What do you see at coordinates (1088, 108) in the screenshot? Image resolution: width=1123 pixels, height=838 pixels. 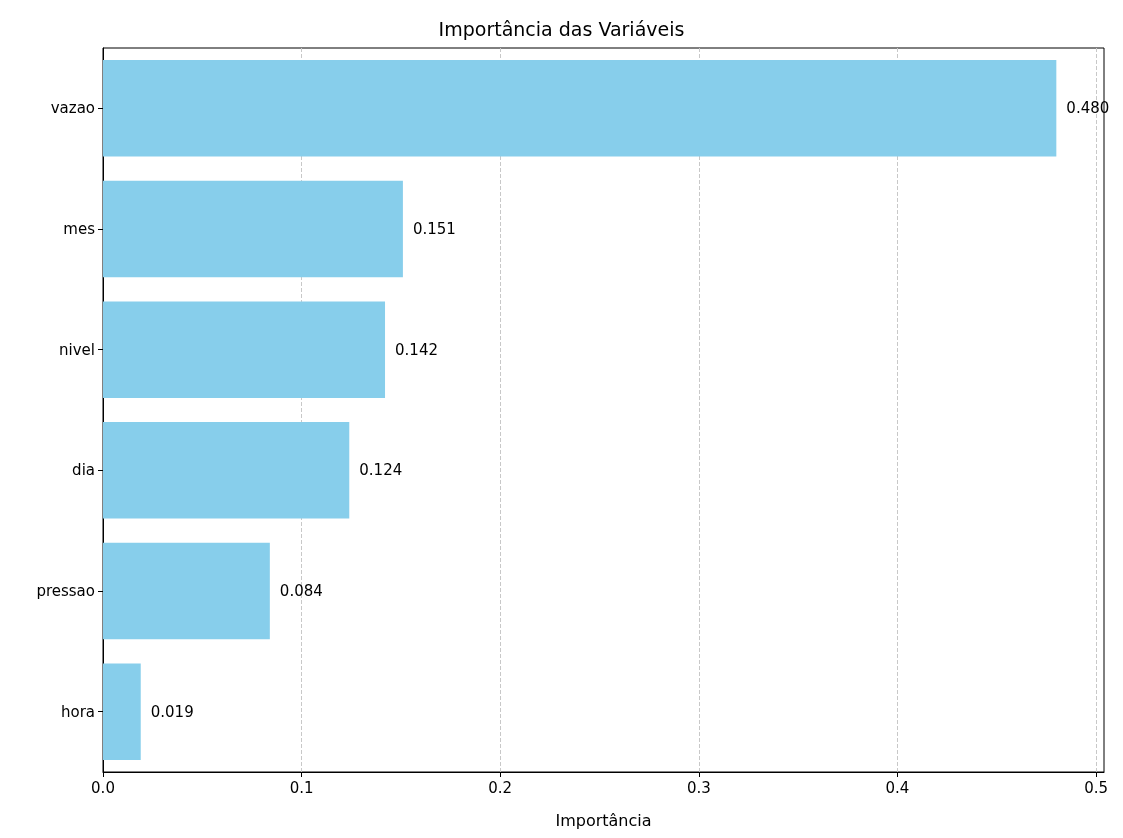 I see `data-label: 0.480` at bounding box center [1088, 108].